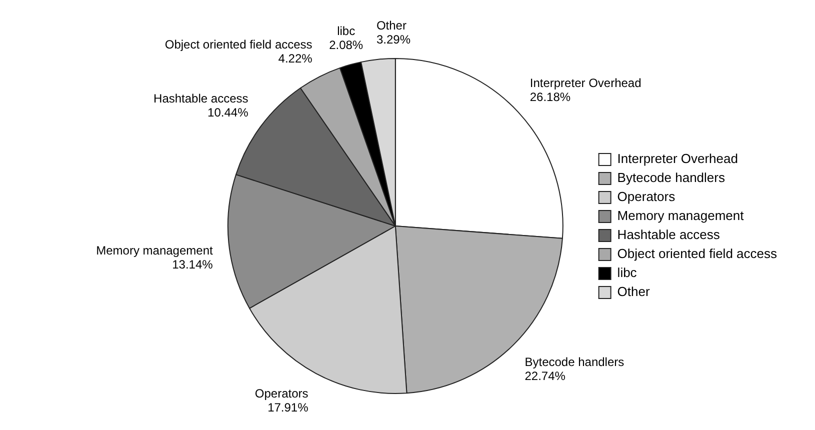  Describe the element at coordinates (545, 376) in the screenshot. I see `data-label: 22.74%` at that location.